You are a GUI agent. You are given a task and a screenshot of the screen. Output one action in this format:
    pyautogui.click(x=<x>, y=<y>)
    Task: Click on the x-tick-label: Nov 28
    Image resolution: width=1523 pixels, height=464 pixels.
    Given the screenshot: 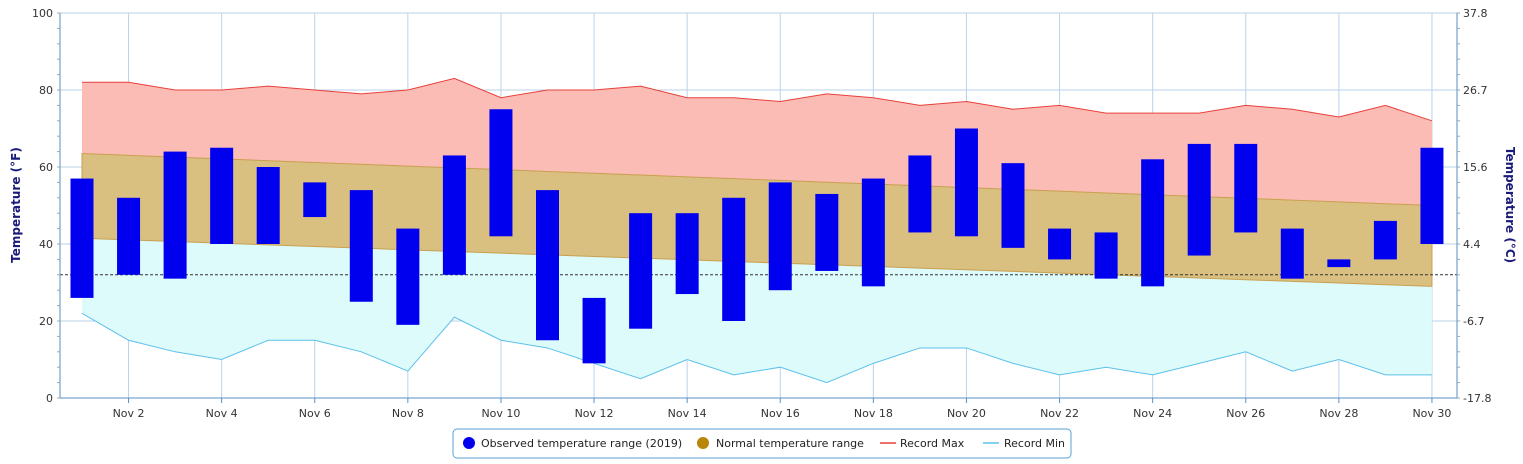 What is the action you would take?
    pyautogui.click(x=1338, y=413)
    